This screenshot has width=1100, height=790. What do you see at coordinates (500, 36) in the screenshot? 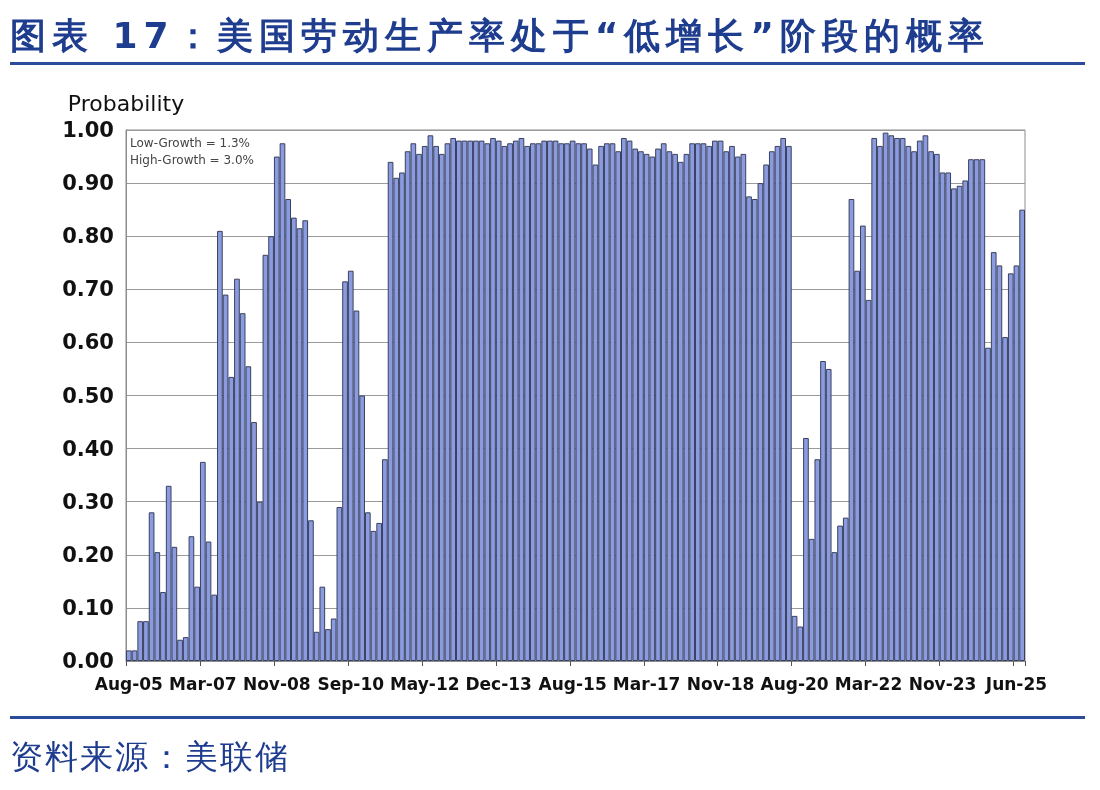
I see `chart-title: 图表 17：美国劳动生产率处于“低增长”阶段的概率` at bounding box center [500, 36].